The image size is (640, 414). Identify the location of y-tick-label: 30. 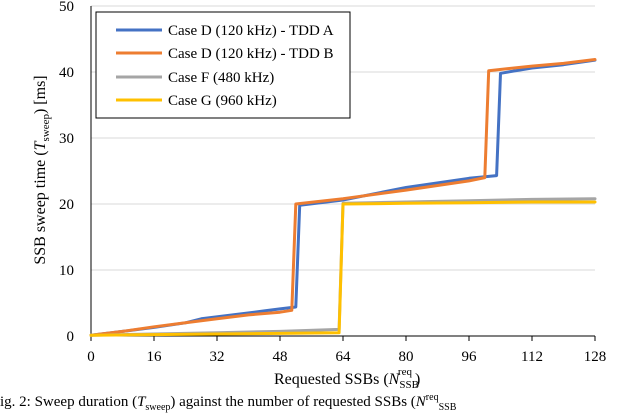
(66, 139).